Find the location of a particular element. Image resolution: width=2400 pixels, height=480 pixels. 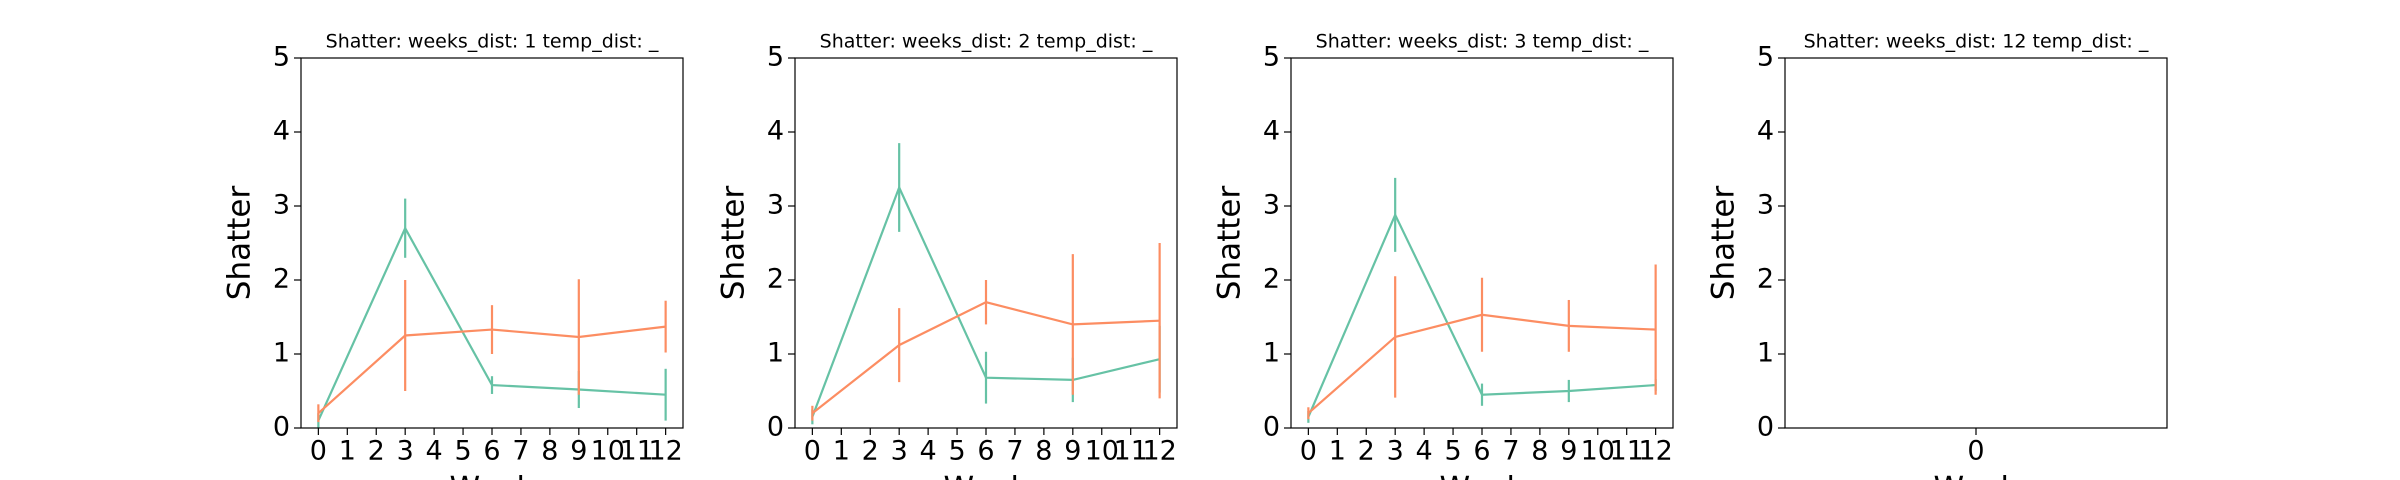

subplot-title: Shatter: weeks_dist: 2 temp_dist: _ is located at coordinates (986, 42).